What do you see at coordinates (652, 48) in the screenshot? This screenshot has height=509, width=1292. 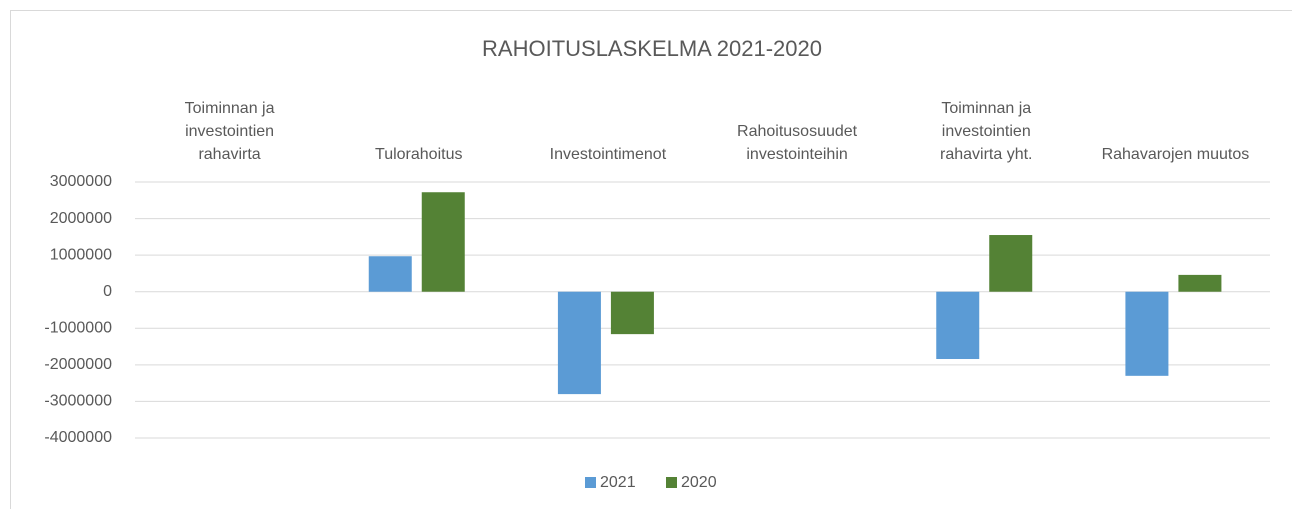 I see `chart-title: RAHOITUSLASKELMA 2021-2020` at bounding box center [652, 48].